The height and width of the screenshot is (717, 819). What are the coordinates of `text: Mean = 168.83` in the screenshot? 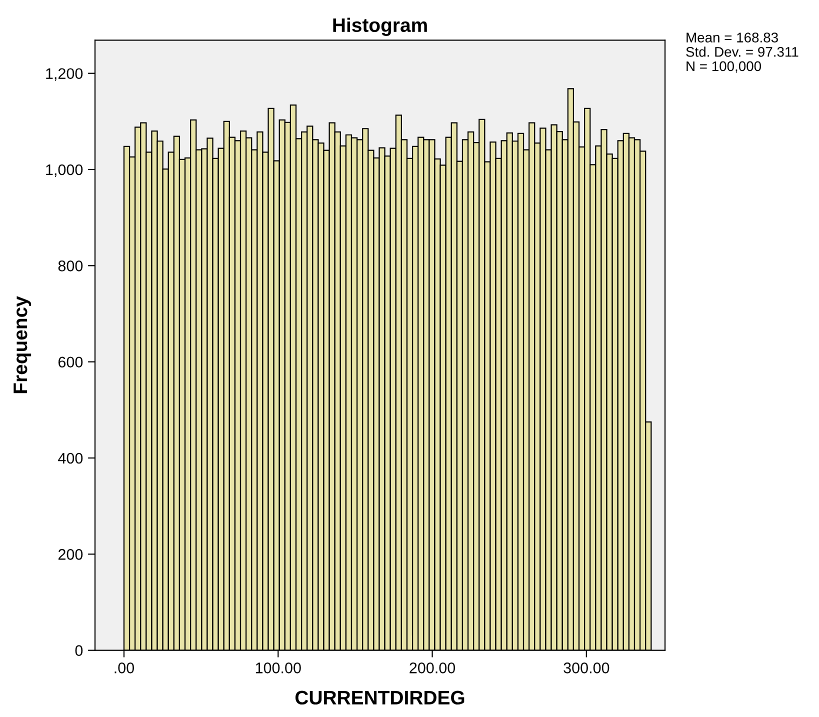 It's located at (732, 37).